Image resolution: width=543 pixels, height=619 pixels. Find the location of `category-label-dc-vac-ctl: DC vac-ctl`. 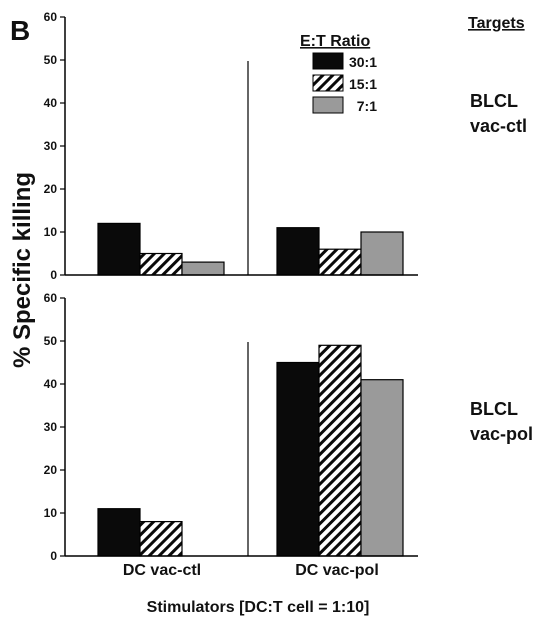

category-label-dc-vac-ctl: DC vac-ctl is located at coordinates (162, 570).